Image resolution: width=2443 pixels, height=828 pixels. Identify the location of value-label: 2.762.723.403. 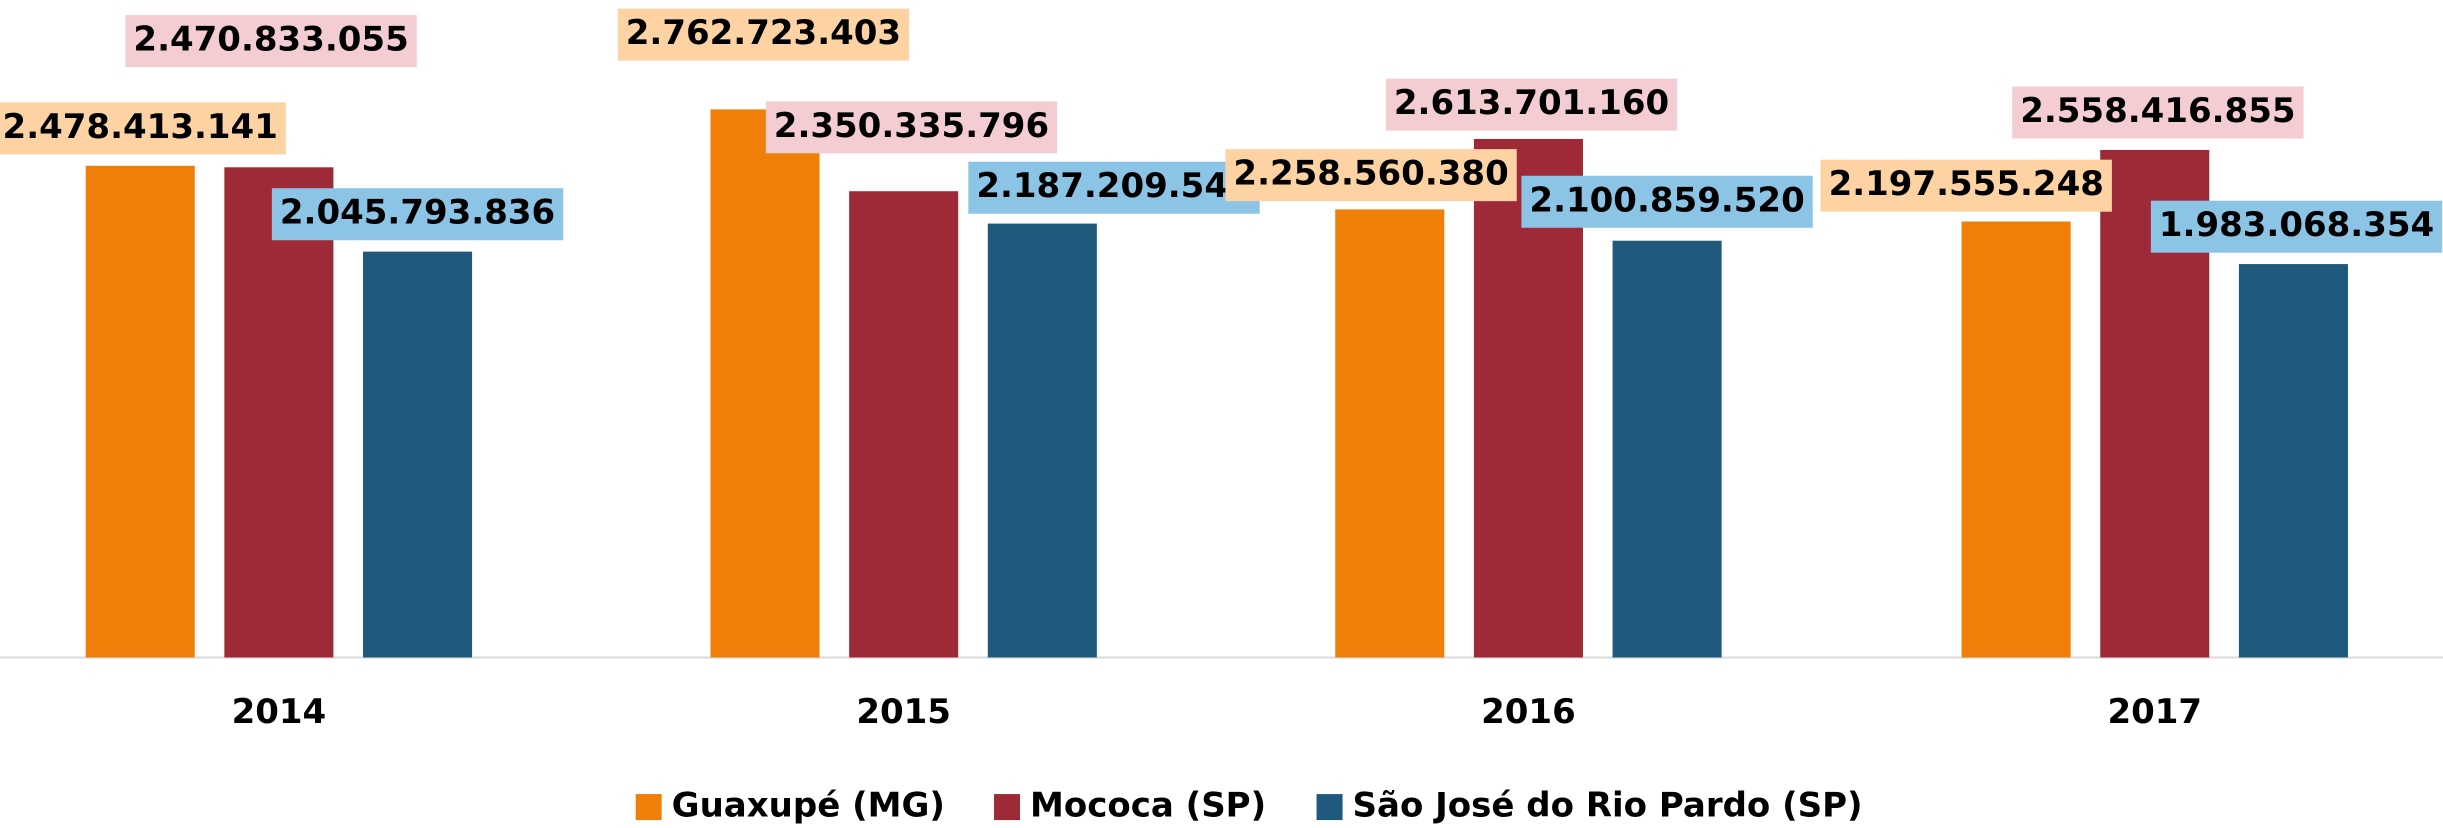
(763, 33).